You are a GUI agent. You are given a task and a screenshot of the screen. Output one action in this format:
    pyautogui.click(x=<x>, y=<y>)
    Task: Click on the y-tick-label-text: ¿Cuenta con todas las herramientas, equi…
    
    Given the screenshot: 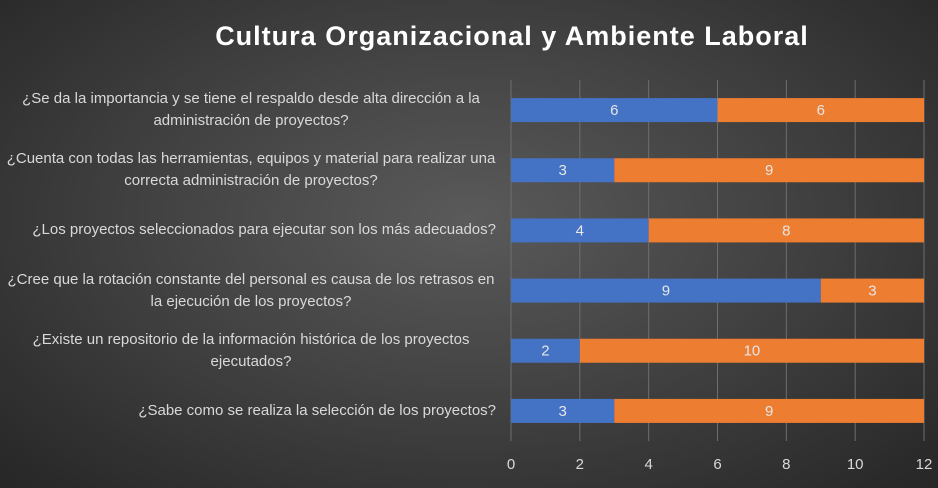 What is the action you would take?
    pyautogui.click(x=251, y=170)
    